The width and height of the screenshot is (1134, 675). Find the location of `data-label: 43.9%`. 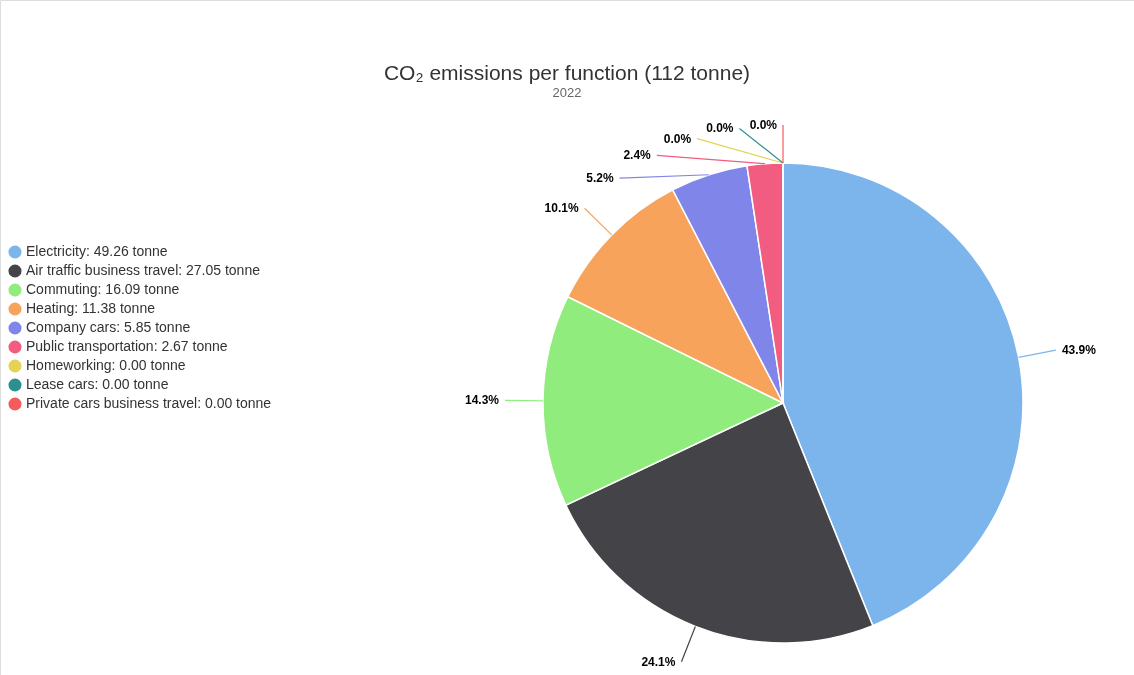

data-label: 43.9% is located at coordinates (1079, 350).